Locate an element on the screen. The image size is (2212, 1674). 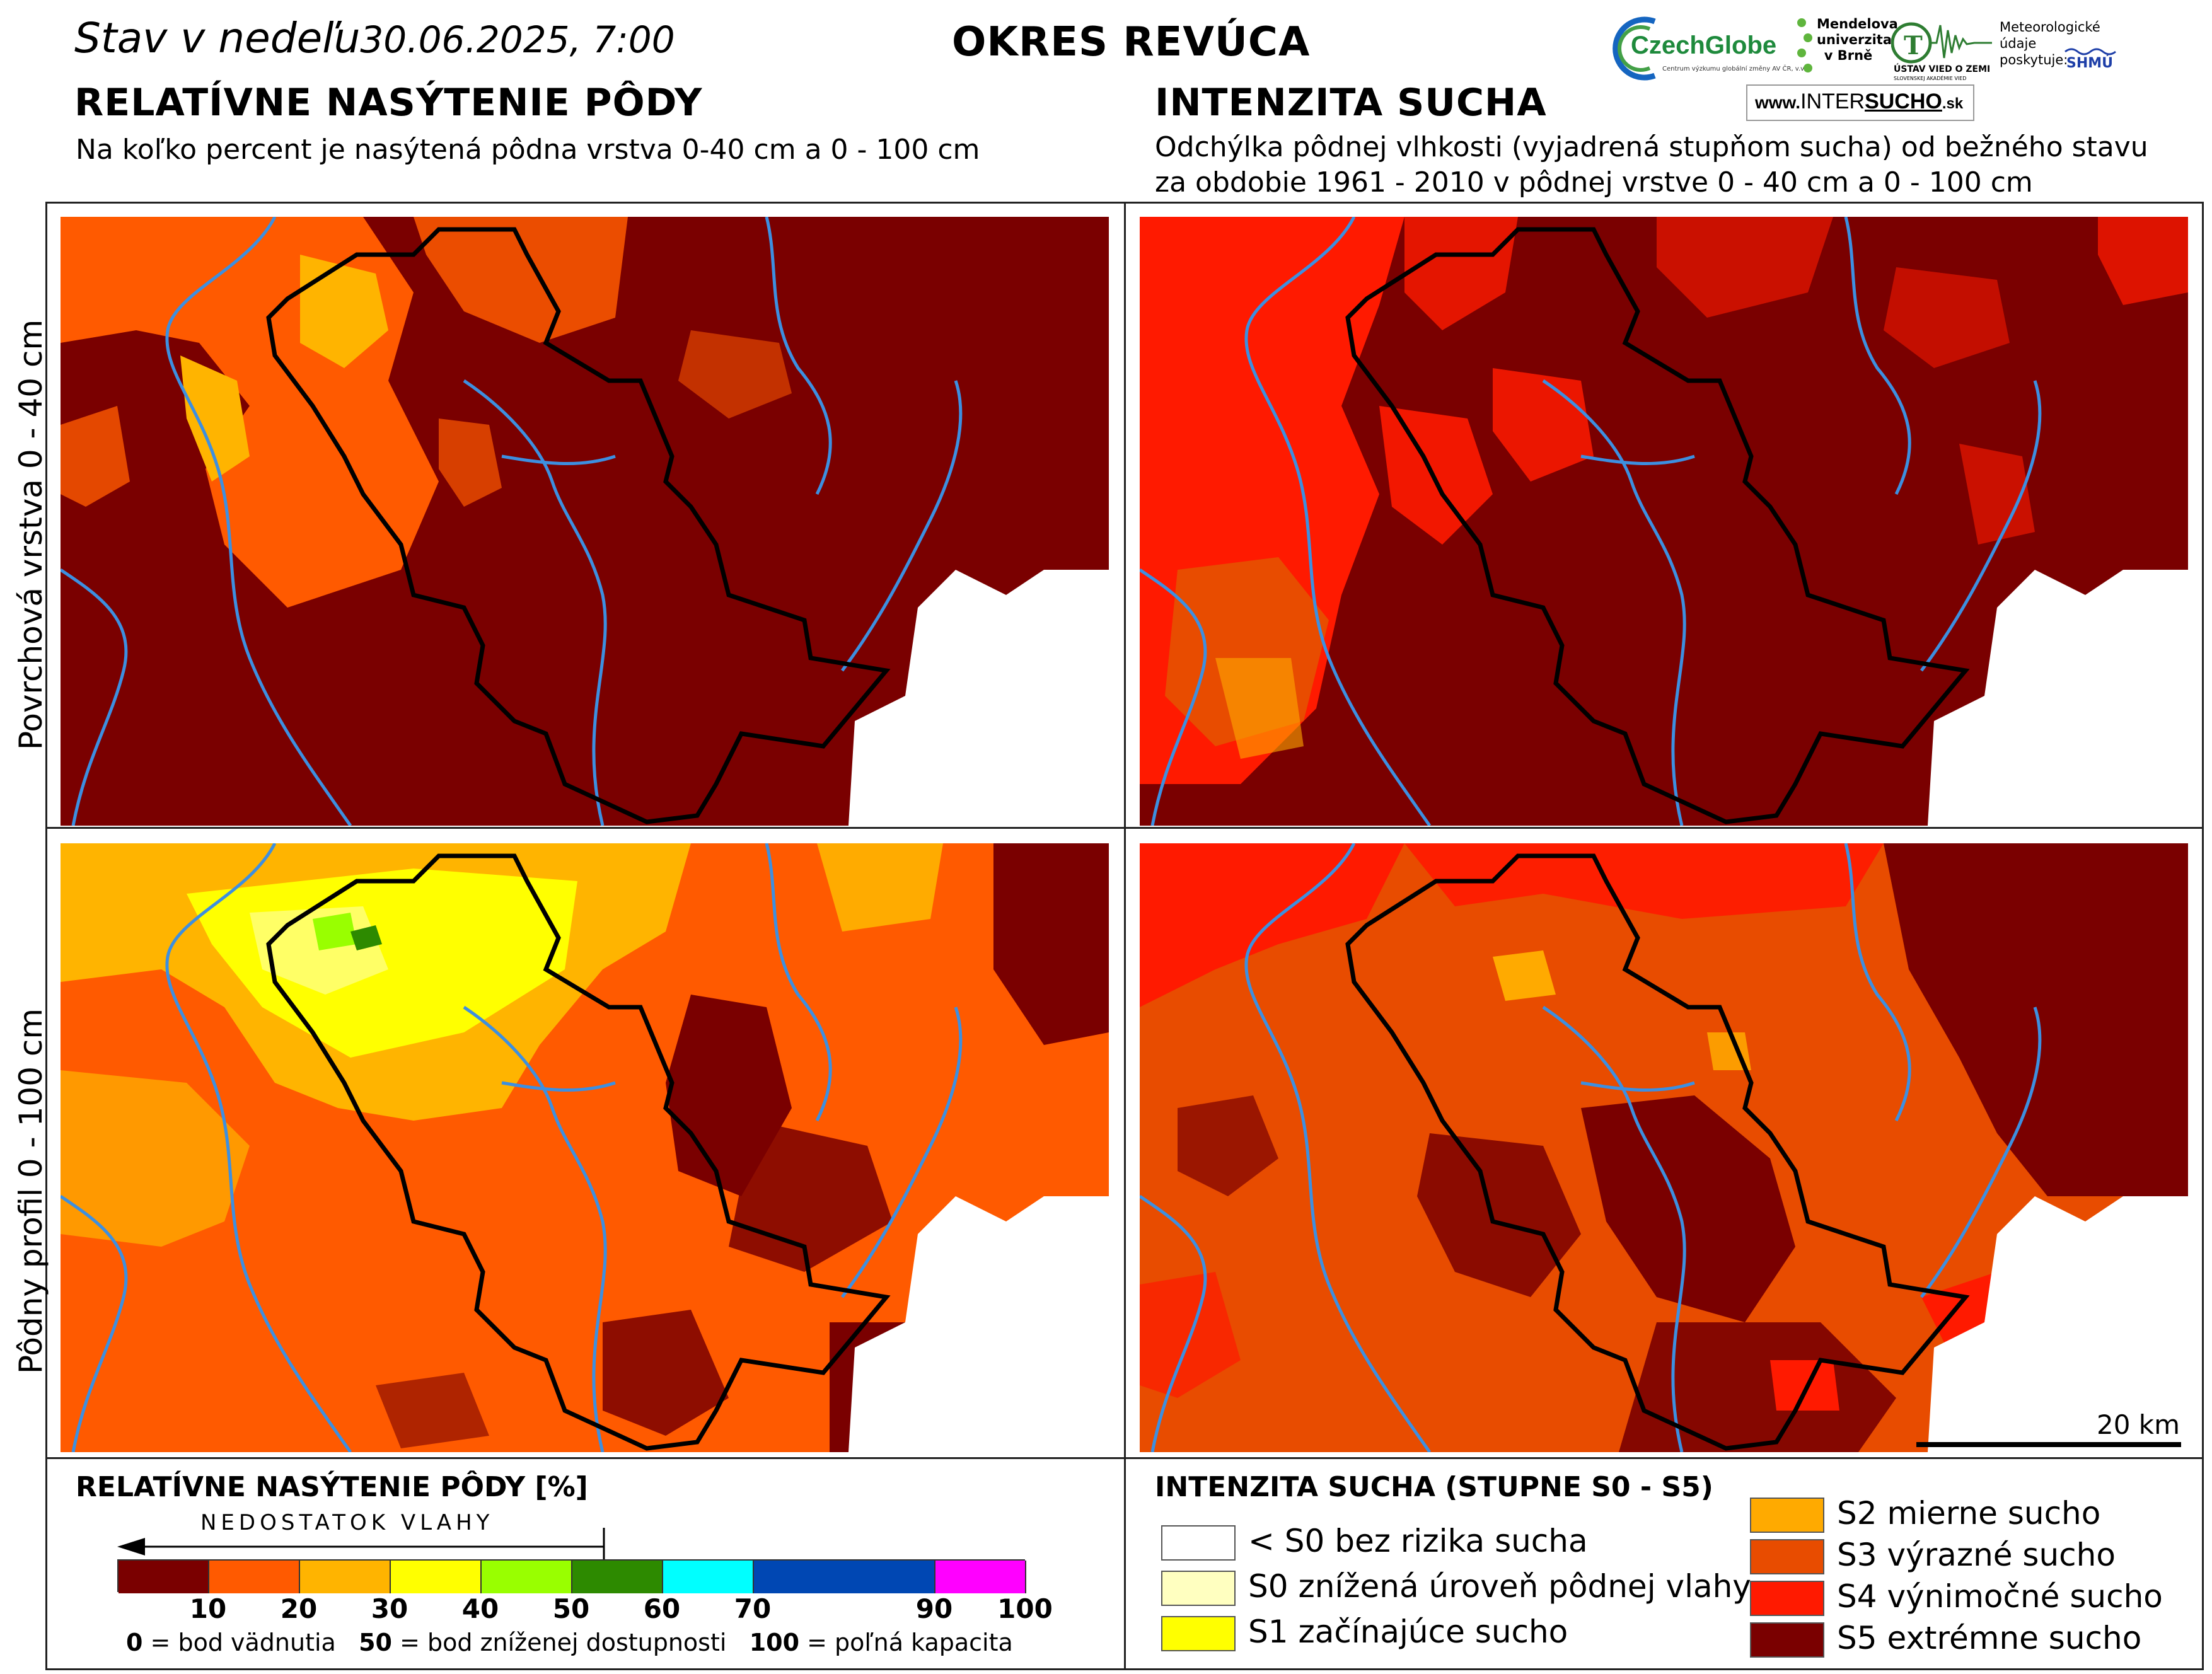
colorbar-tick-label: 50 is located at coordinates (571, 1608).